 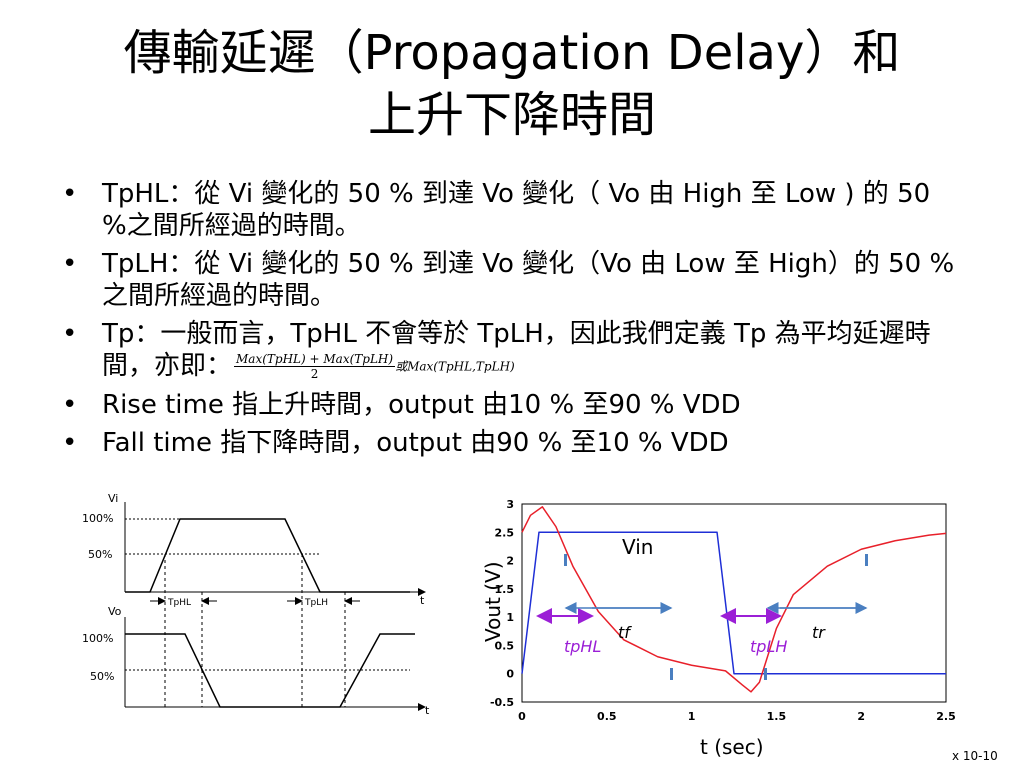 What do you see at coordinates (768, 646) in the screenshot?
I see `tplh-annotation: tpLH` at bounding box center [768, 646].